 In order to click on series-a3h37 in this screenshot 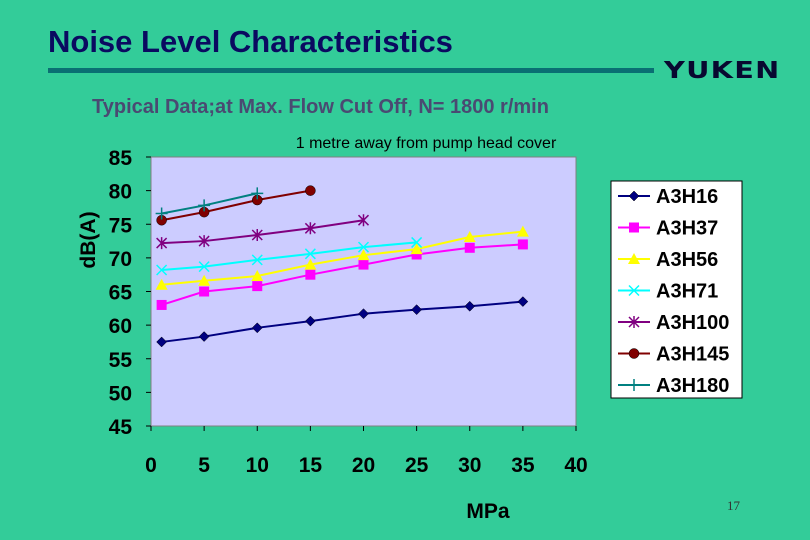, I will do `click(342, 274)`.